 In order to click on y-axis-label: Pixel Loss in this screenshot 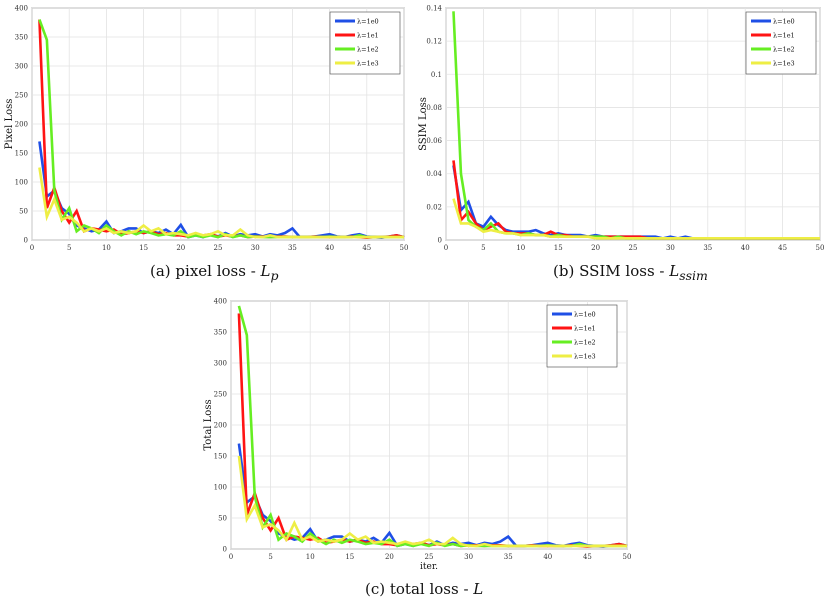, I will do `click(9, 124)`.